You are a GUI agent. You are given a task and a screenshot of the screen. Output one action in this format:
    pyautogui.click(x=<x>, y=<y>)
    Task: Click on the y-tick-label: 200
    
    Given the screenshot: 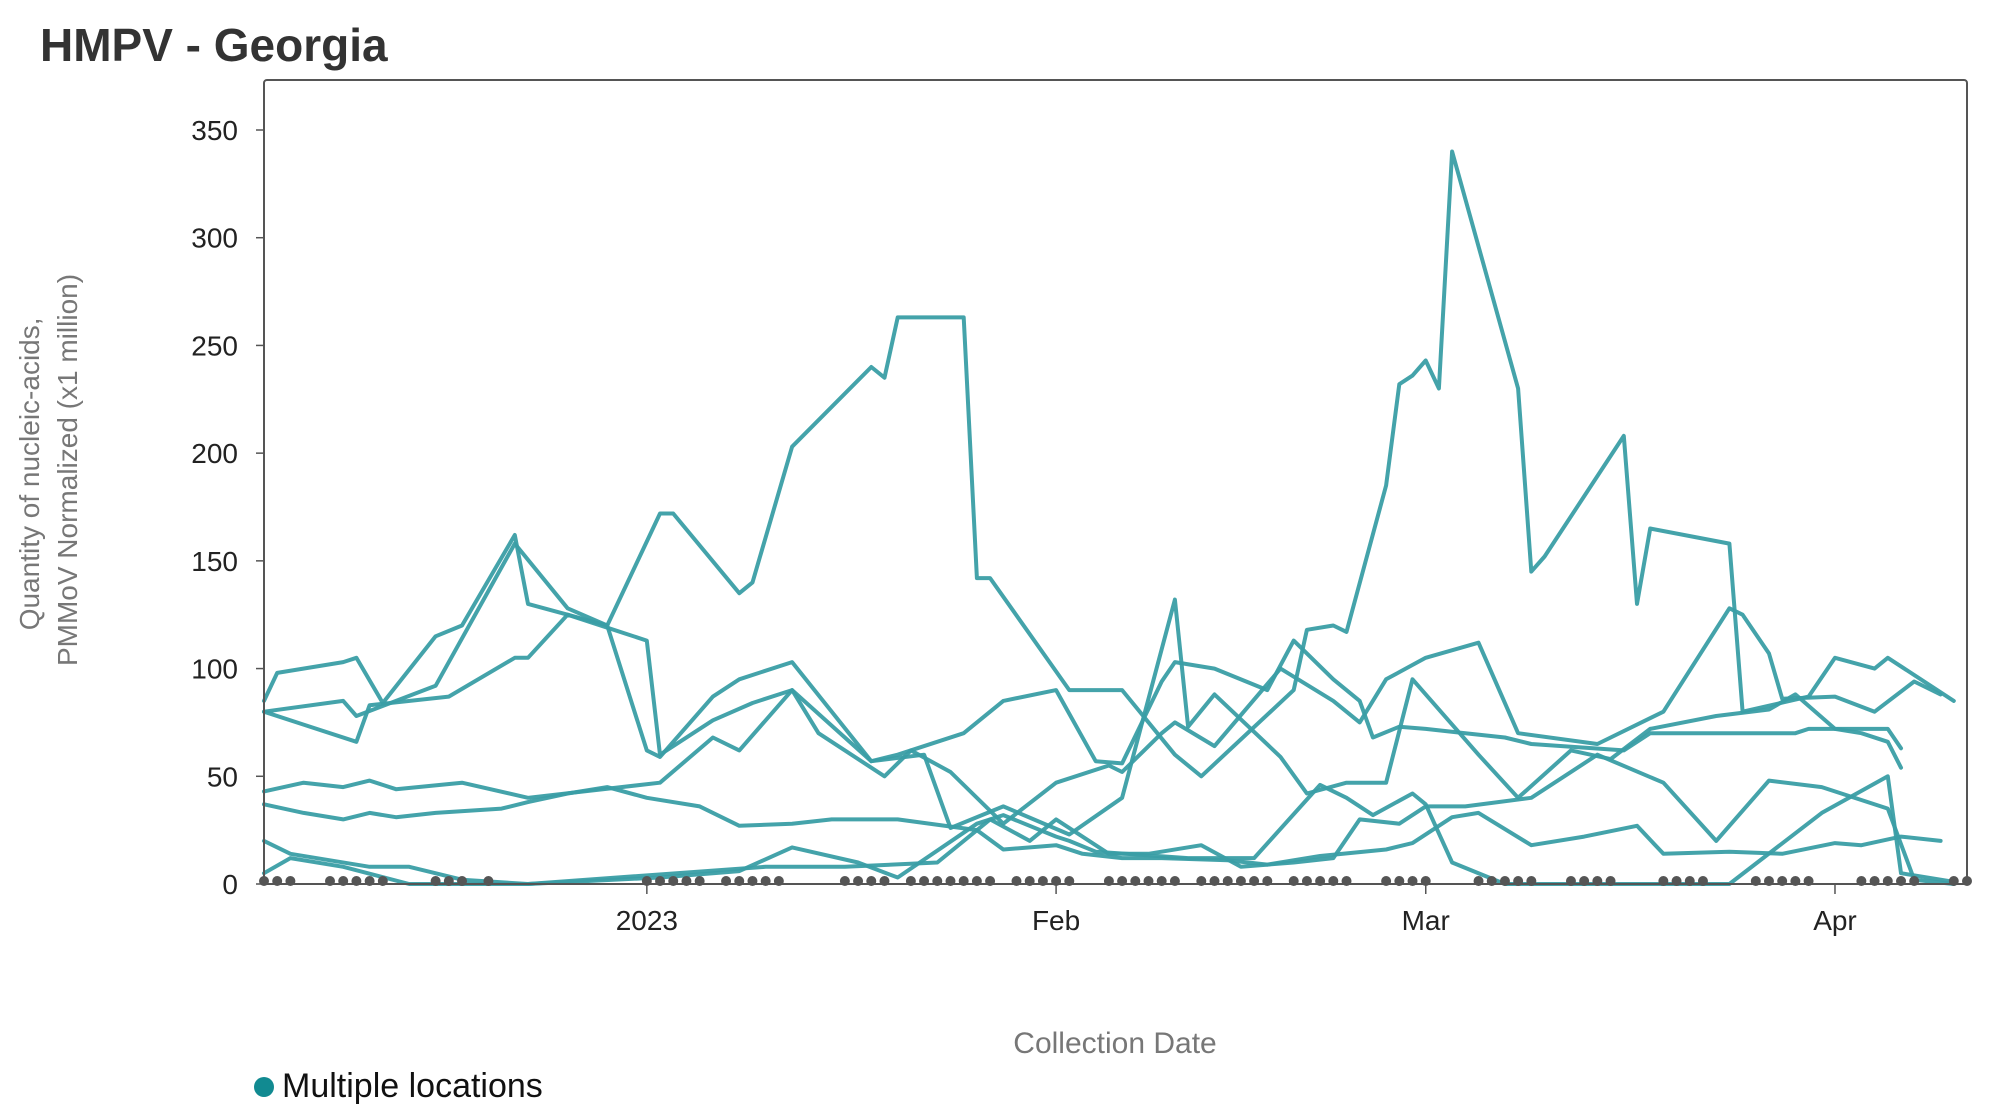 What is the action you would take?
    pyautogui.click(x=214, y=453)
    